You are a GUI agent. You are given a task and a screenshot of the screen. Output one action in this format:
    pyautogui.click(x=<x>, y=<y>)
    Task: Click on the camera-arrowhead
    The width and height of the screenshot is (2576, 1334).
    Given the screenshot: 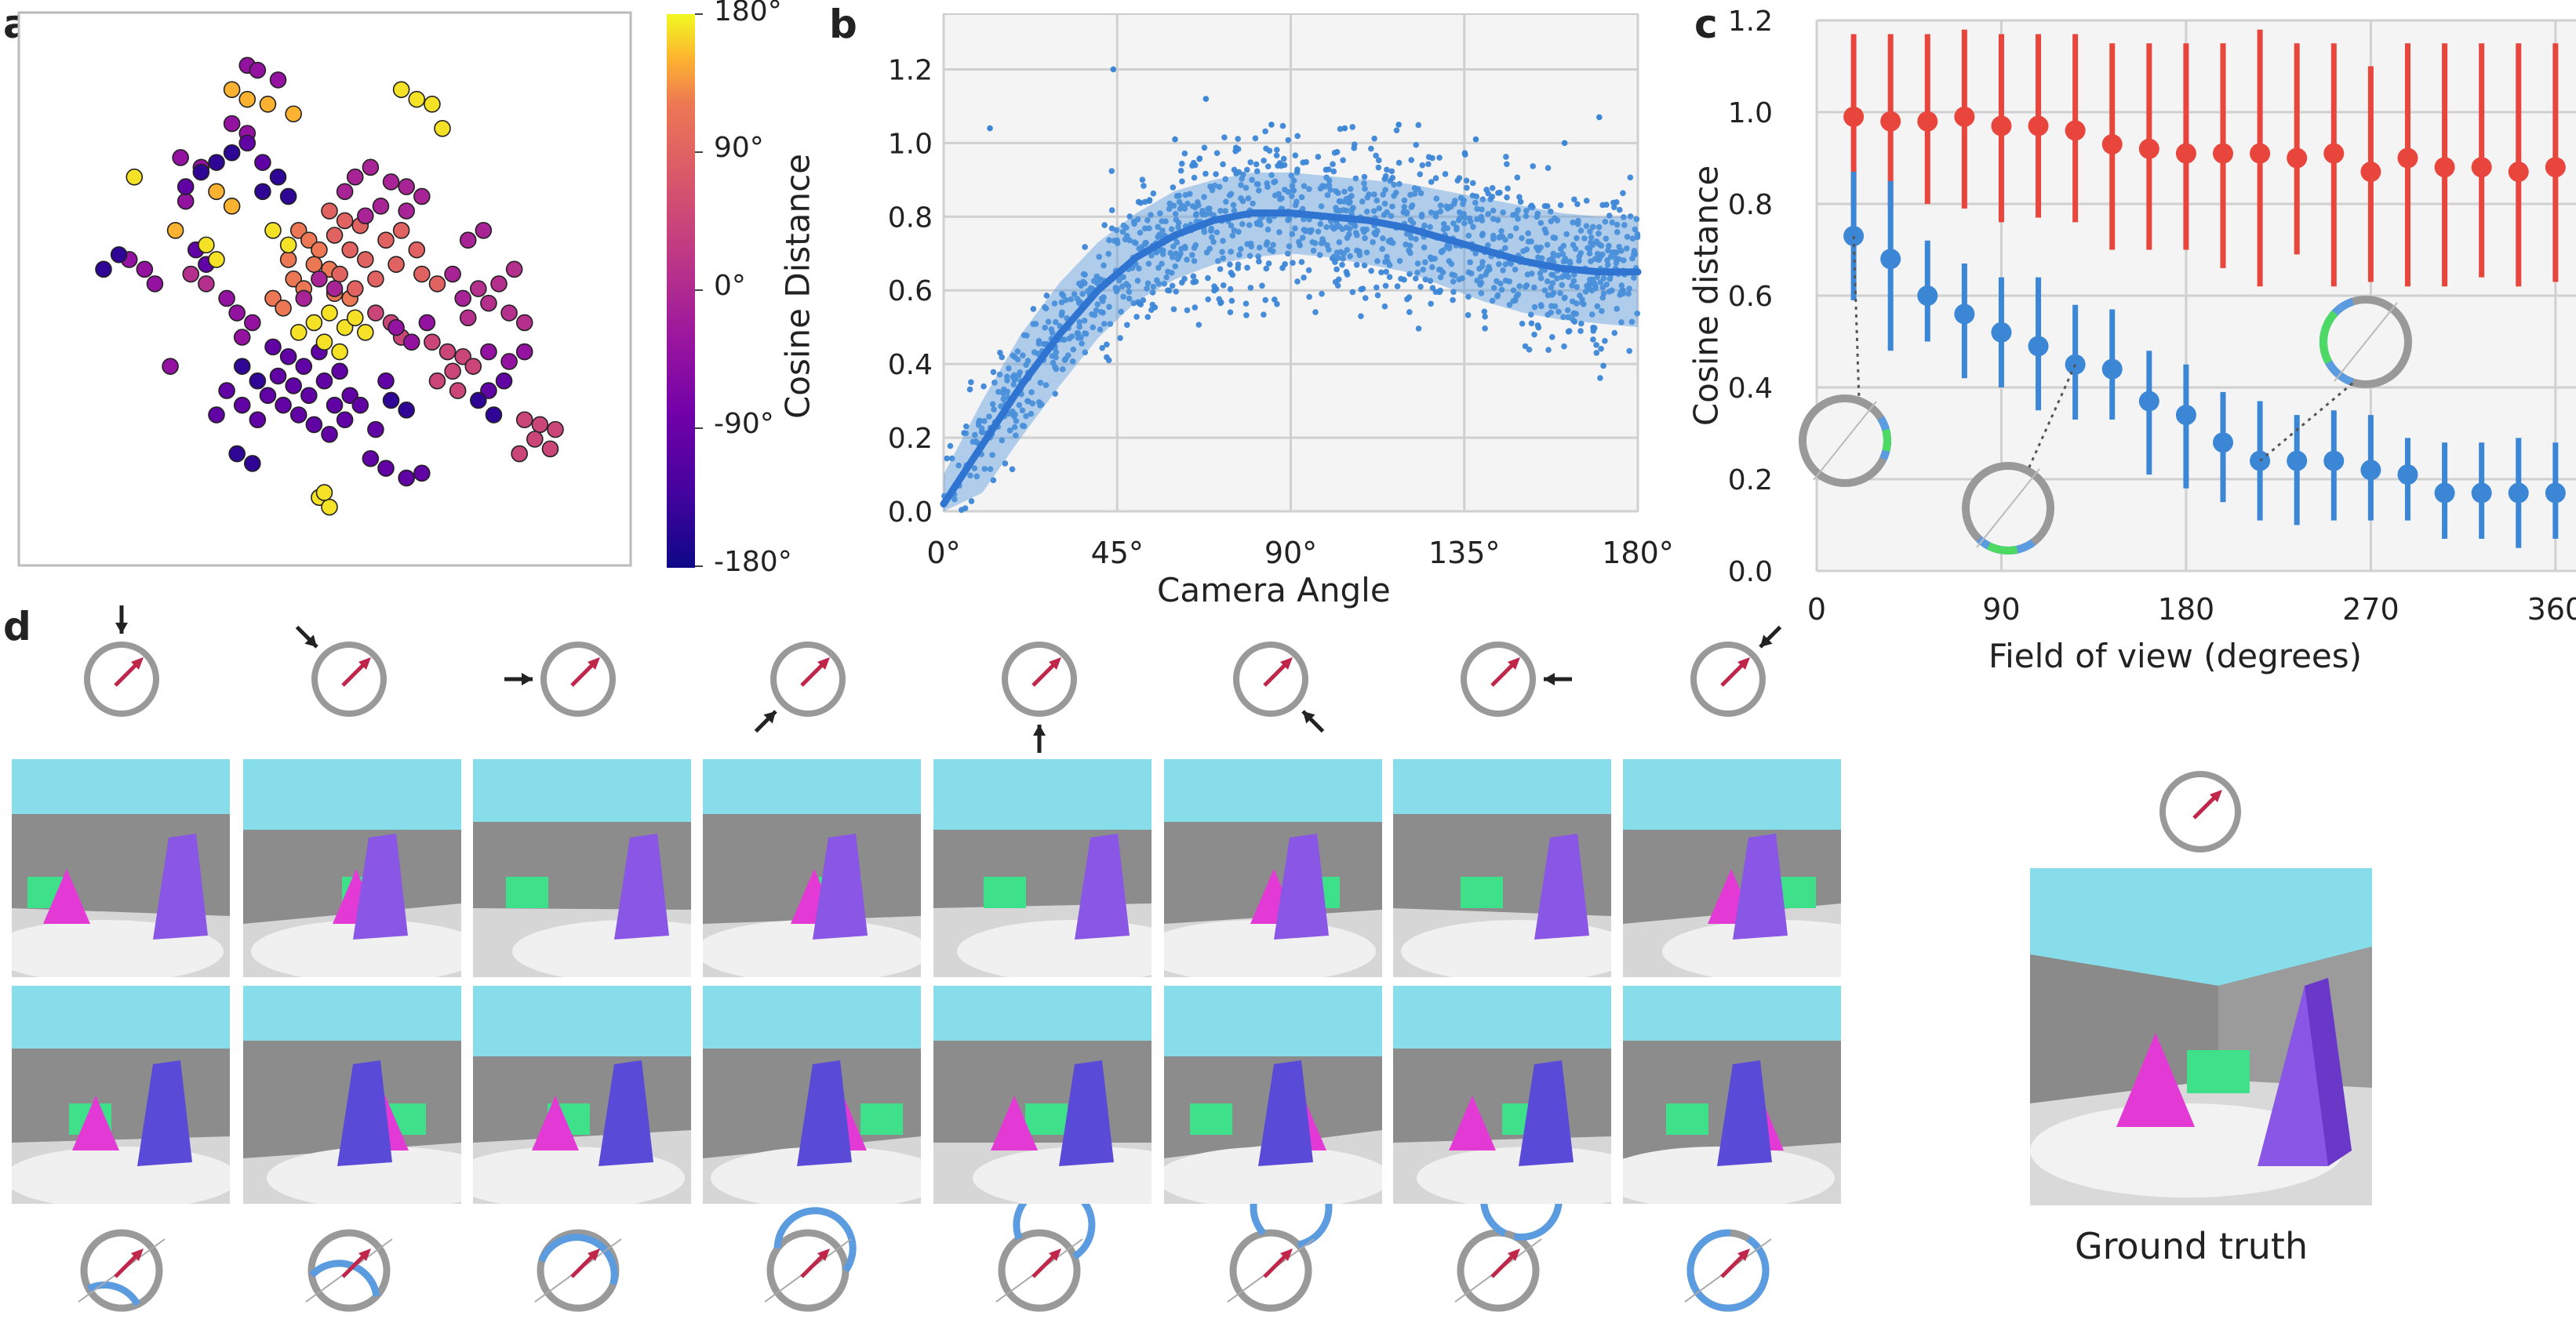 What is the action you would take?
    pyautogui.click(x=1549, y=679)
    